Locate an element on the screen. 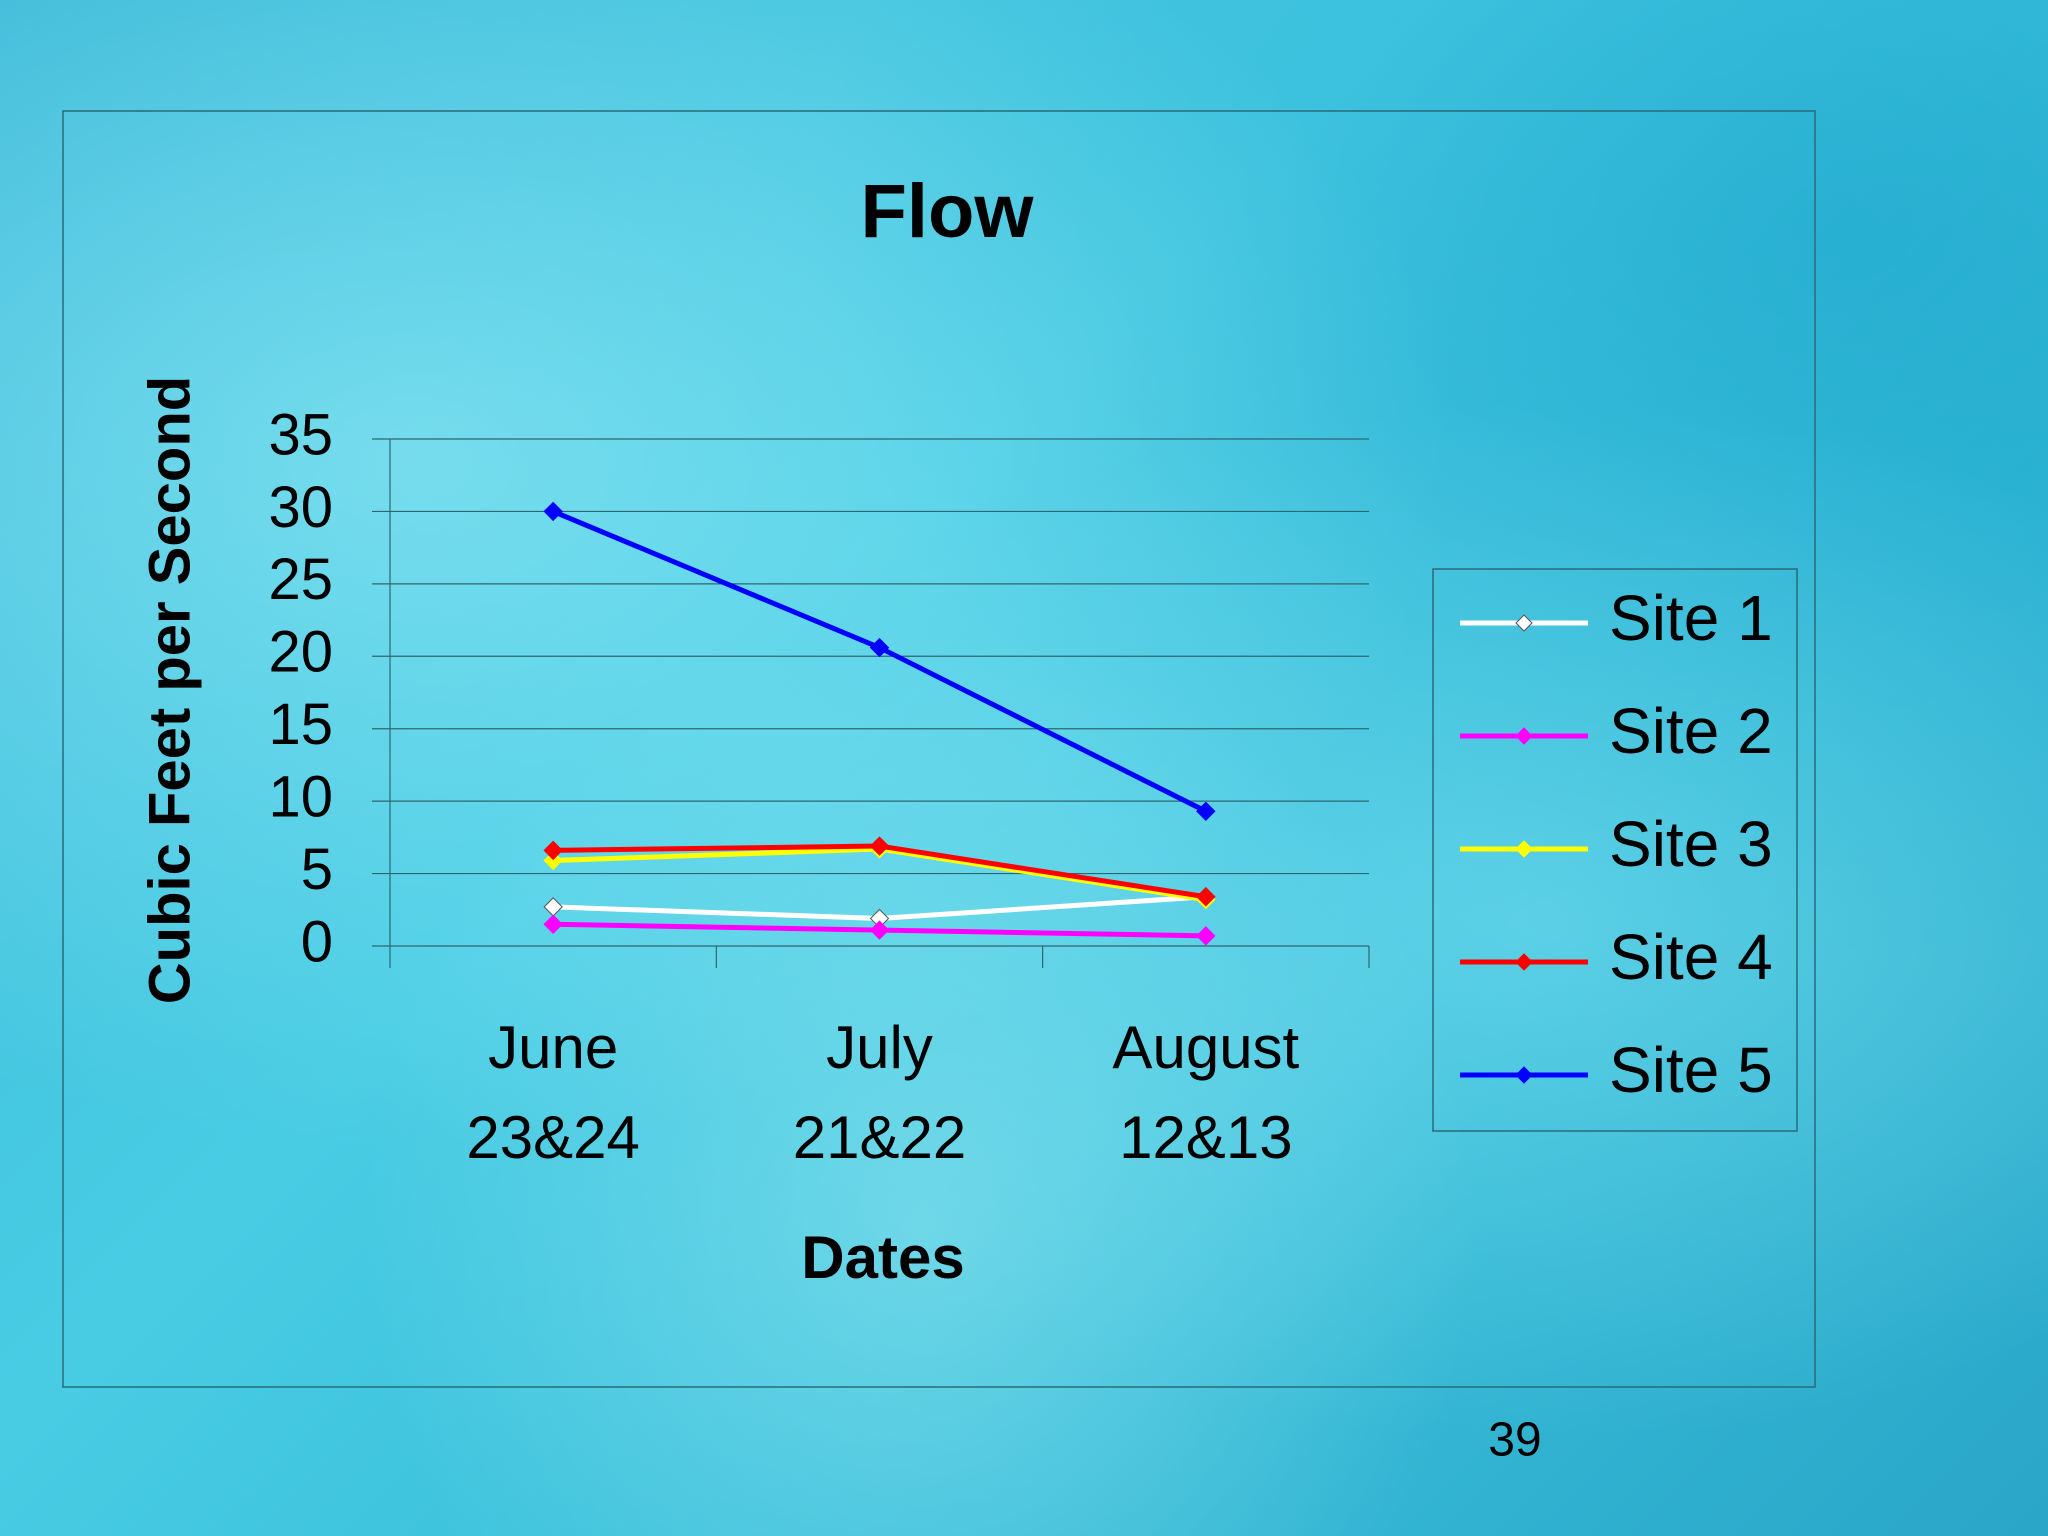 The height and width of the screenshot is (1536, 2048). legend-label: Site 2 is located at coordinates (1691, 731).